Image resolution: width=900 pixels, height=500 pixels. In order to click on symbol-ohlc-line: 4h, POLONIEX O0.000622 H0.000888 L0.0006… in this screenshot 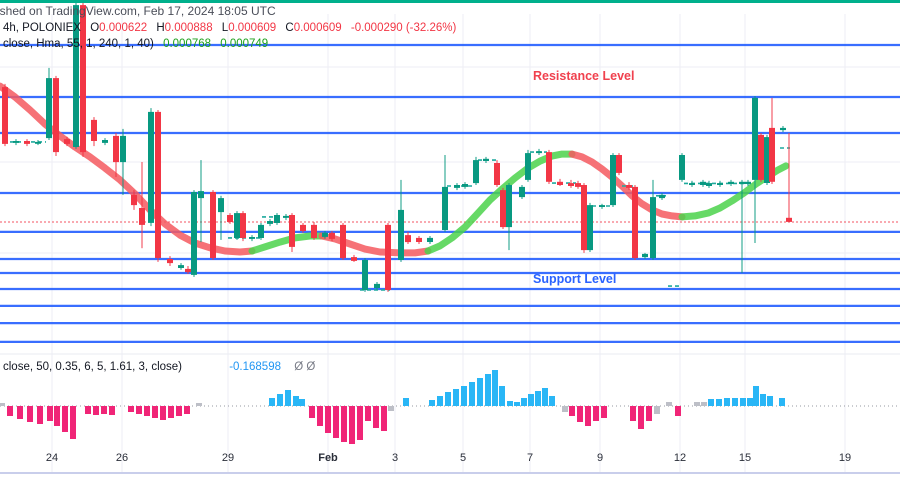, I will do `click(229, 28)`.